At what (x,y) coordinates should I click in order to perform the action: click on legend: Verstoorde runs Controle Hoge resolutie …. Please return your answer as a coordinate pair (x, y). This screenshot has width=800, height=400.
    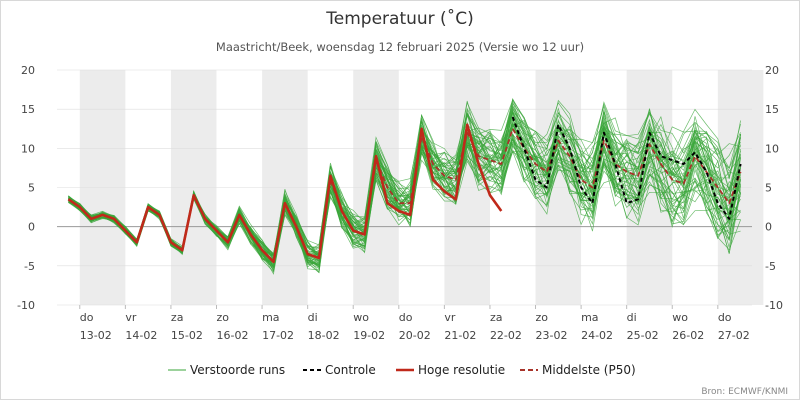
    Looking at the image, I should click on (402, 370).